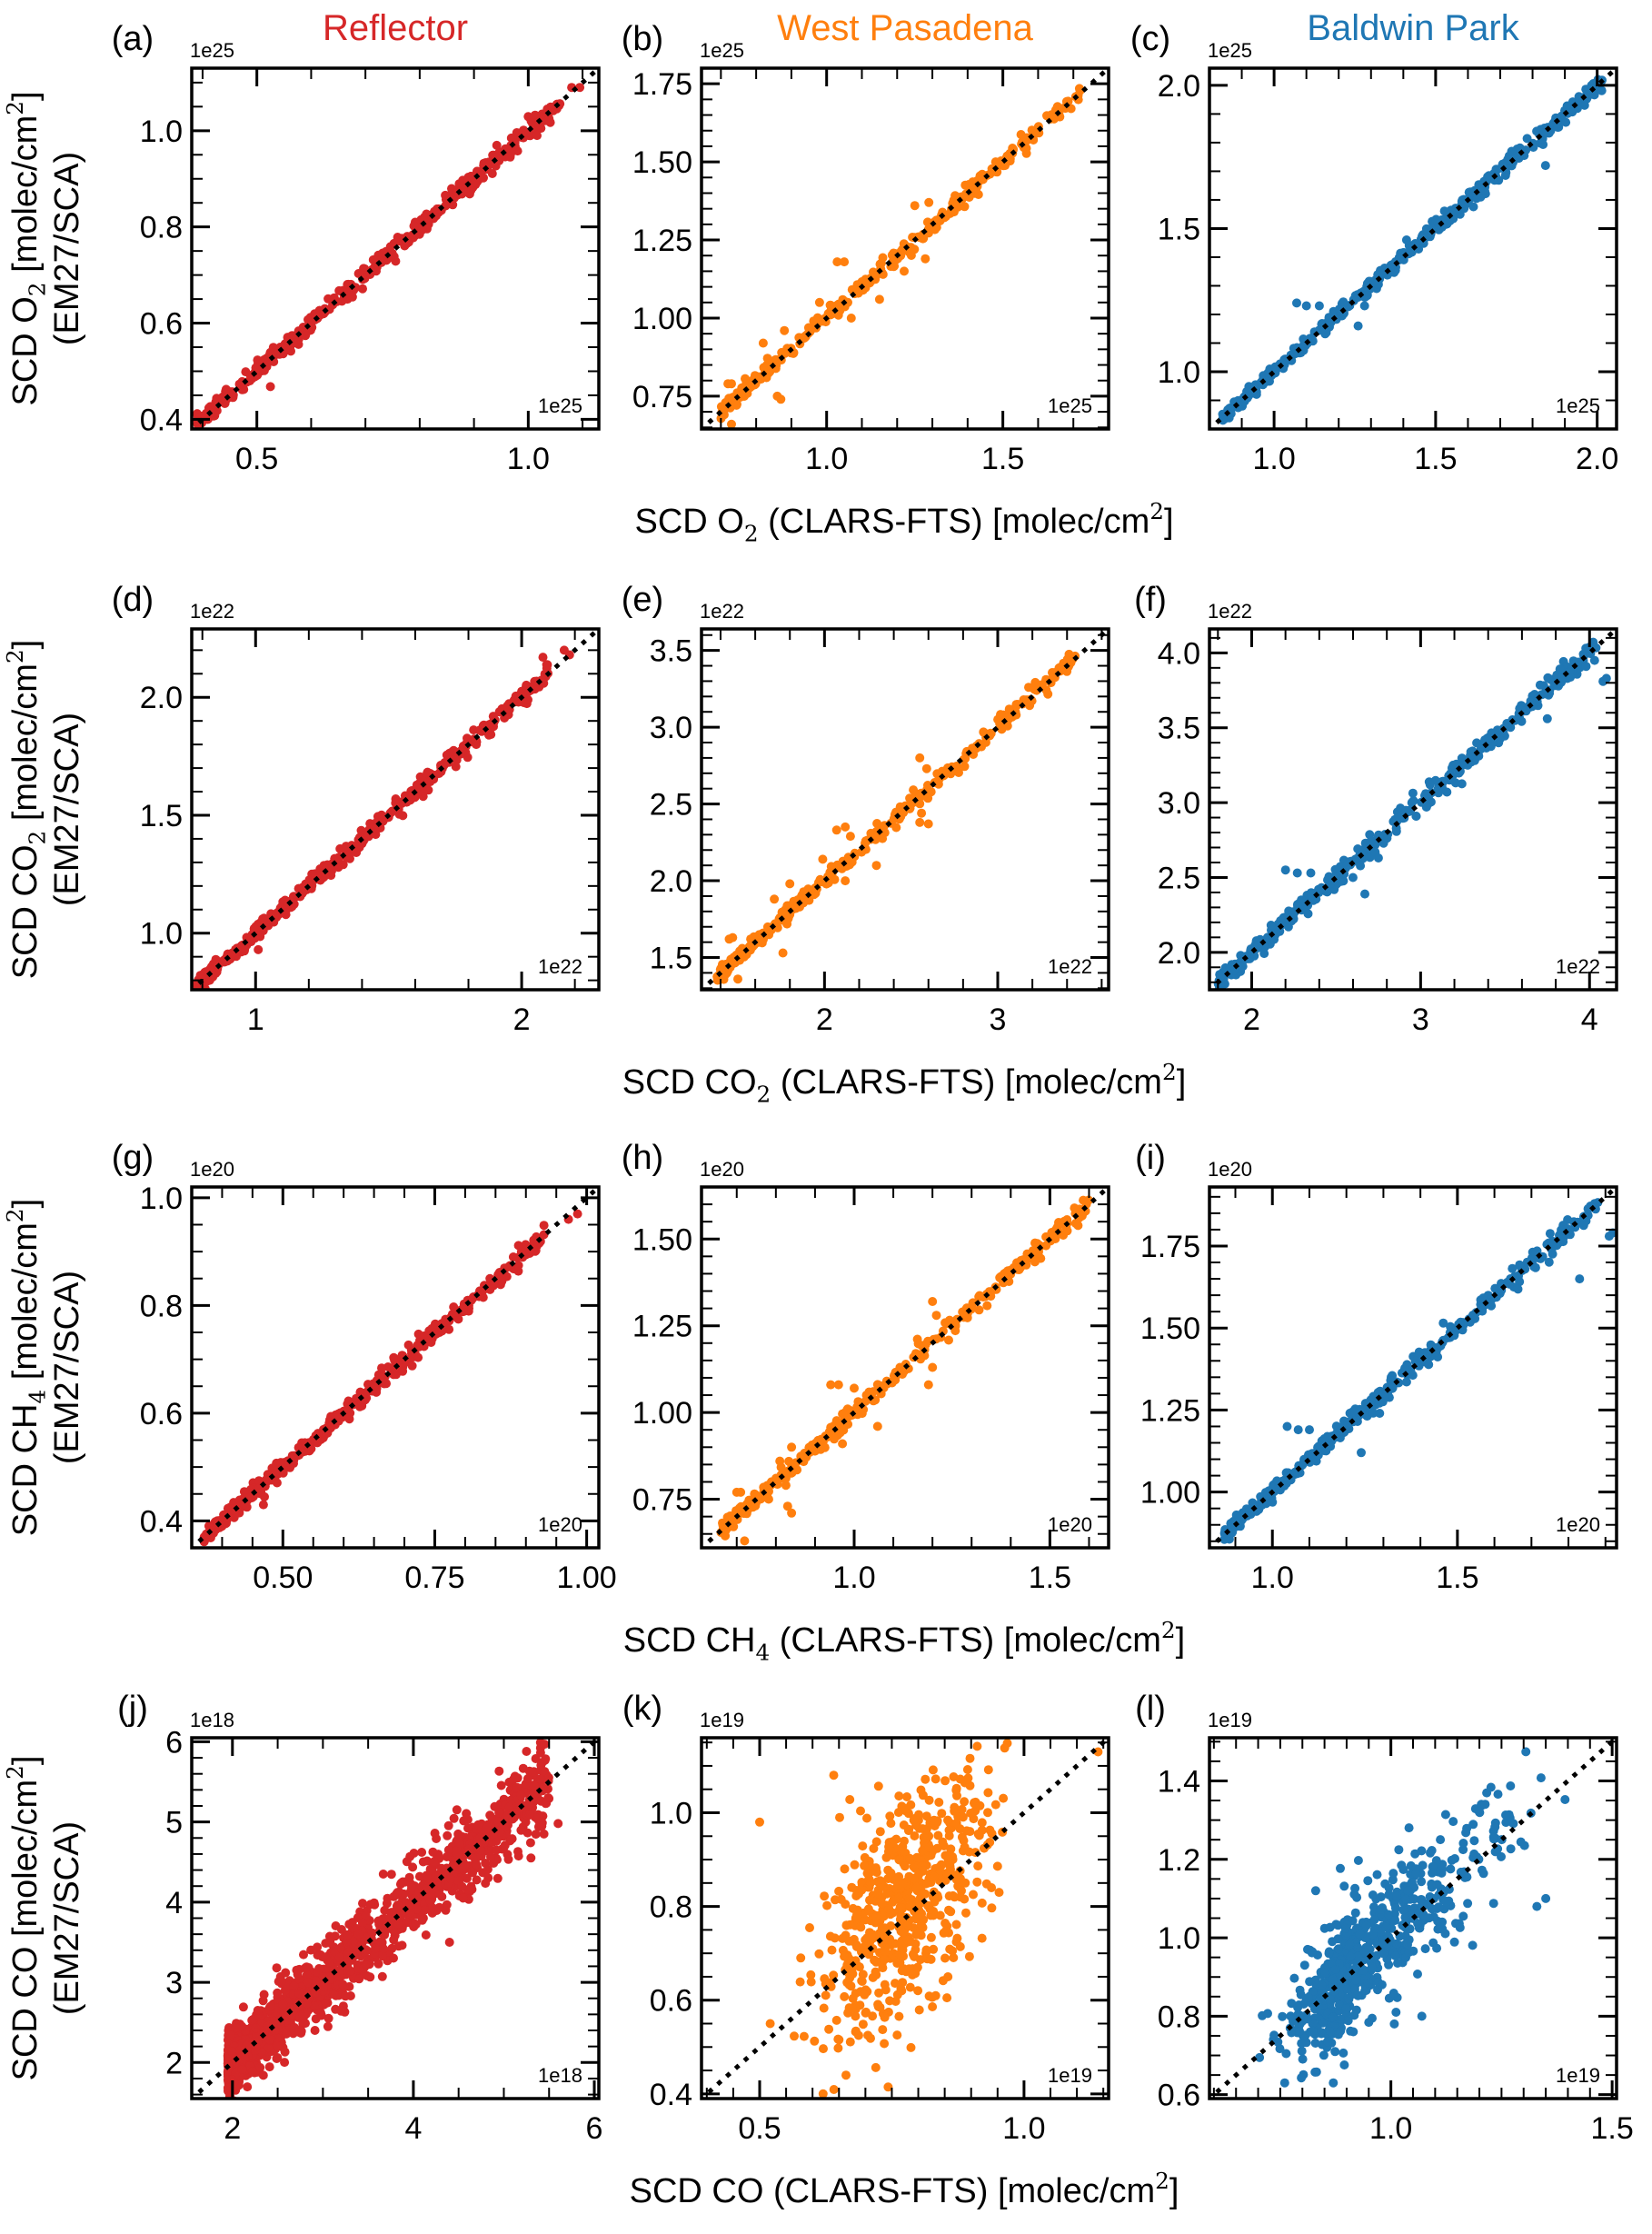 The height and width of the screenshot is (2234, 1652). Describe the element at coordinates (1272, 1578) in the screenshot. I see `x-tick-label: 1.0` at that location.